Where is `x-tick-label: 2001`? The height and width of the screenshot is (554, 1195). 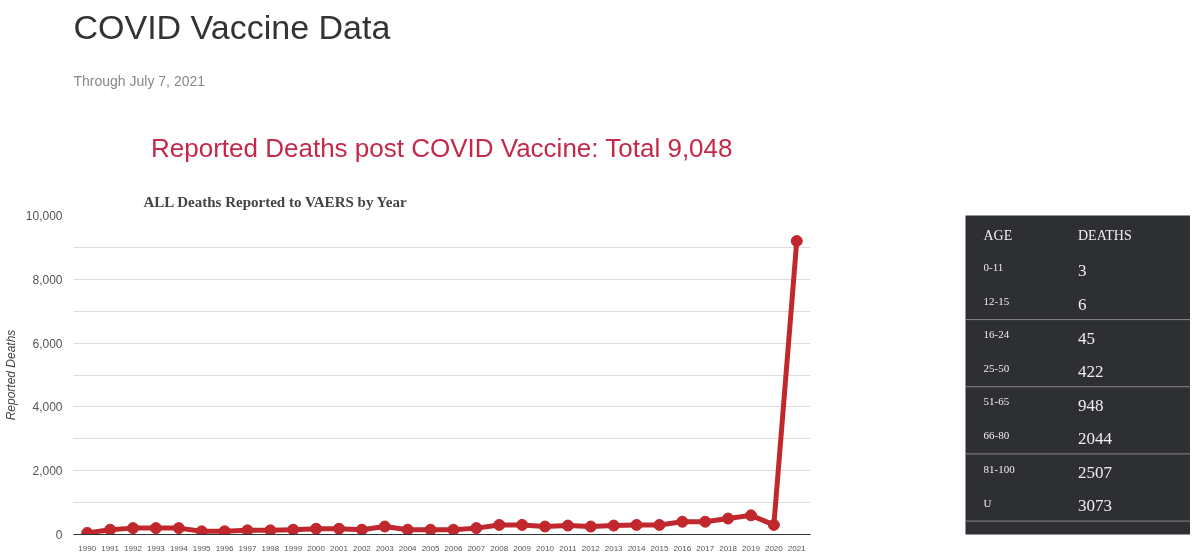 x-tick-label: 2001 is located at coordinates (339, 548).